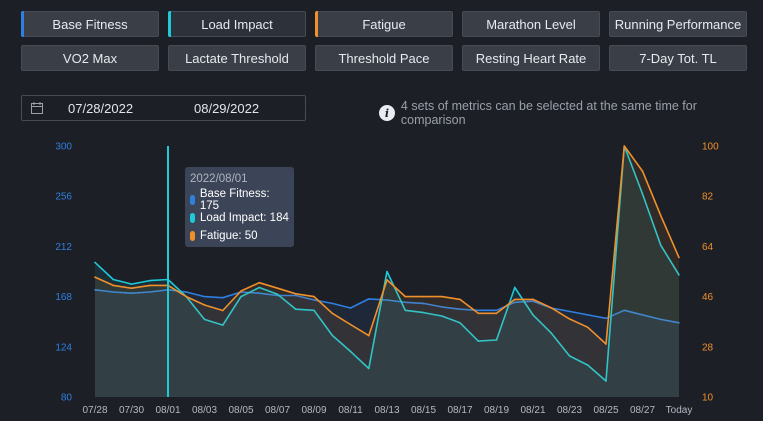  What do you see at coordinates (204, 410) in the screenshot?
I see `x-axis-tick: 08/03` at bounding box center [204, 410].